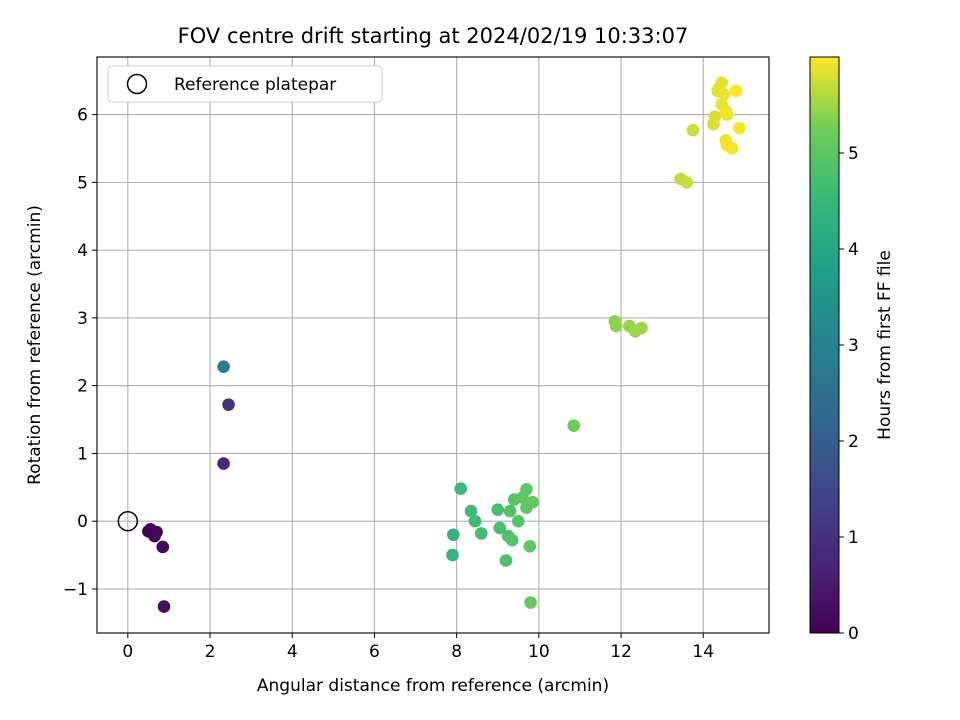 The height and width of the screenshot is (720, 960). What do you see at coordinates (849, 394) in the screenshot?
I see `colorbar-ticks: 0 1 2 3 4 5` at bounding box center [849, 394].